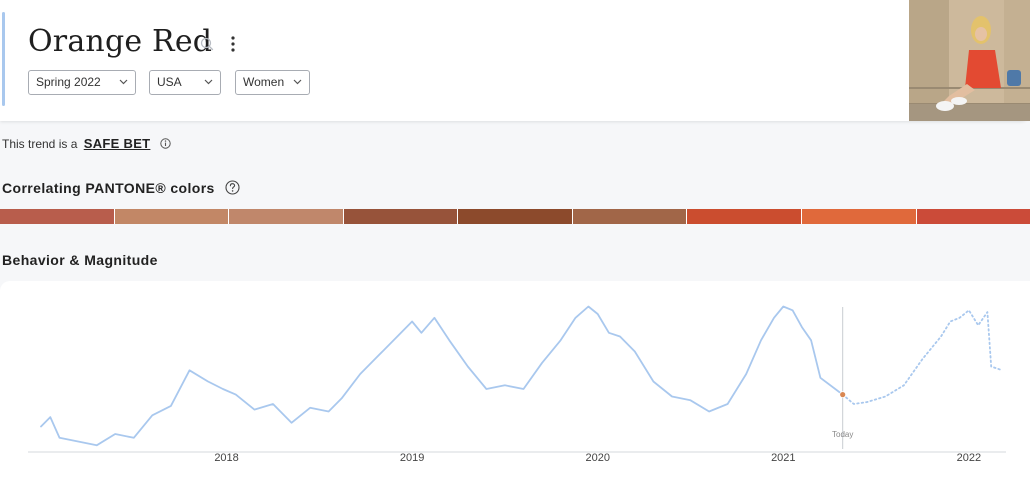 This screenshot has height=486, width=1030. Describe the element at coordinates (68, 82) in the screenshot. I see `season-dropdown-value: Spring 2022` at that location.